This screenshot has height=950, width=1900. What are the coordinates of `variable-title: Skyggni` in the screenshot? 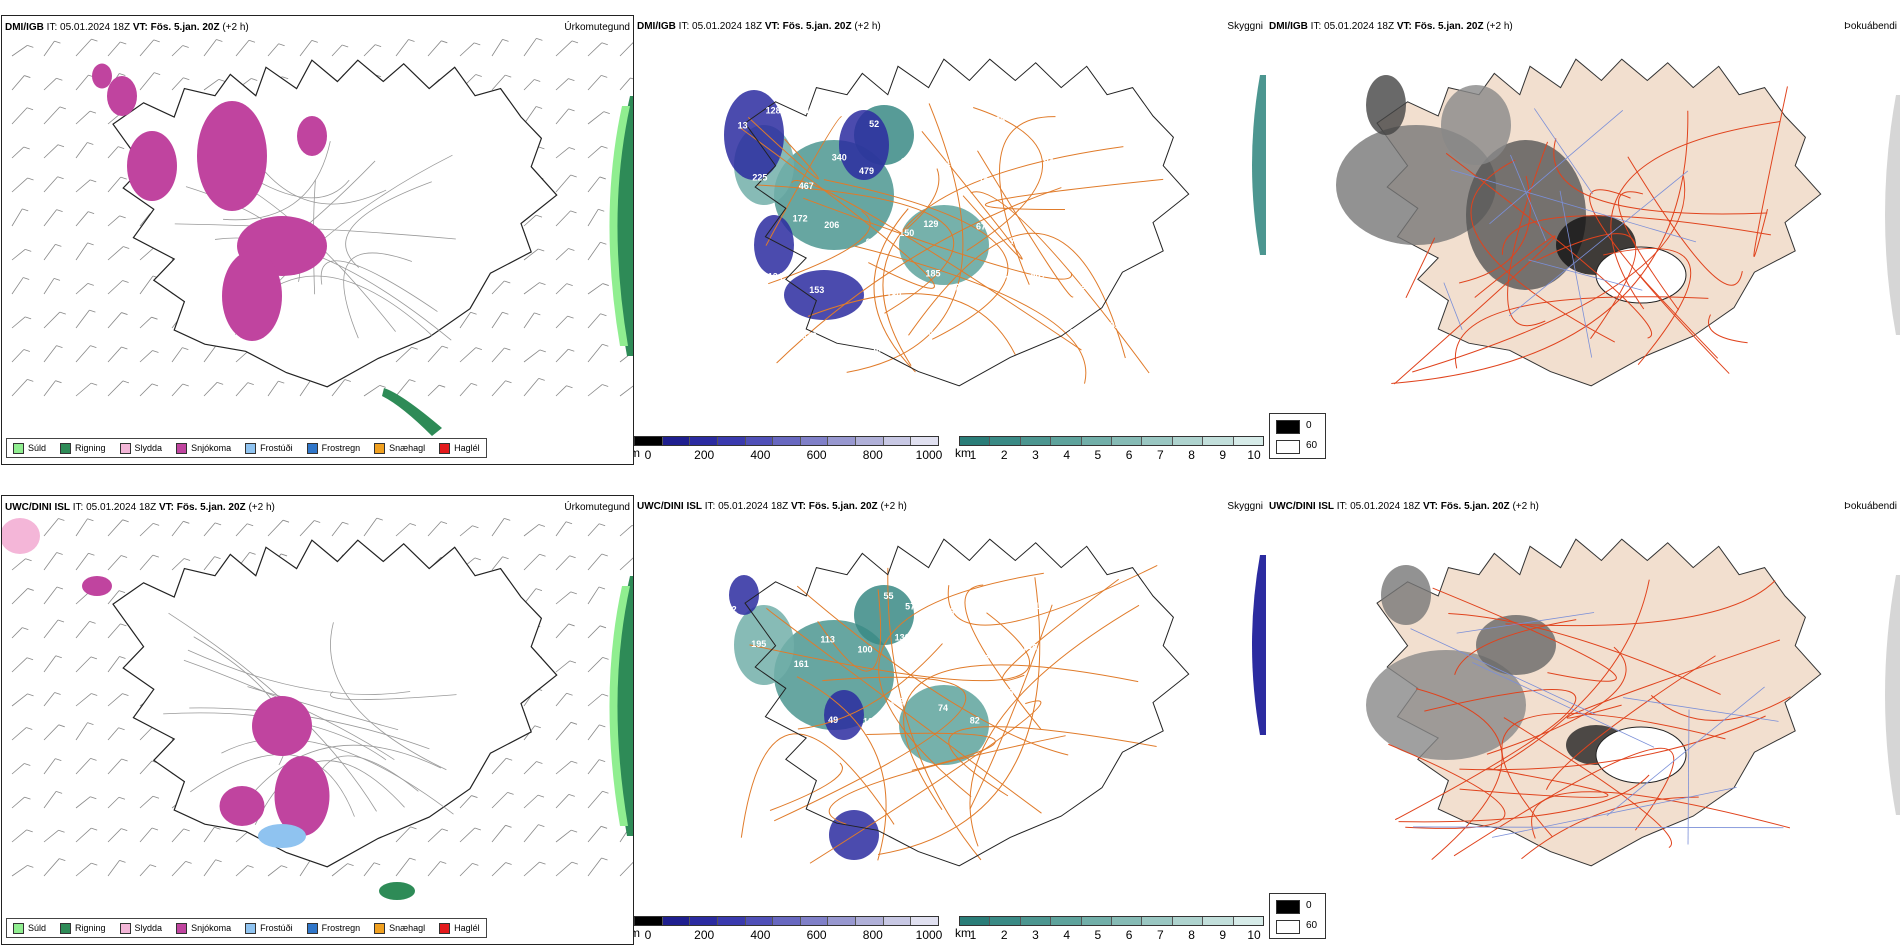 It's located at (1245, 506).